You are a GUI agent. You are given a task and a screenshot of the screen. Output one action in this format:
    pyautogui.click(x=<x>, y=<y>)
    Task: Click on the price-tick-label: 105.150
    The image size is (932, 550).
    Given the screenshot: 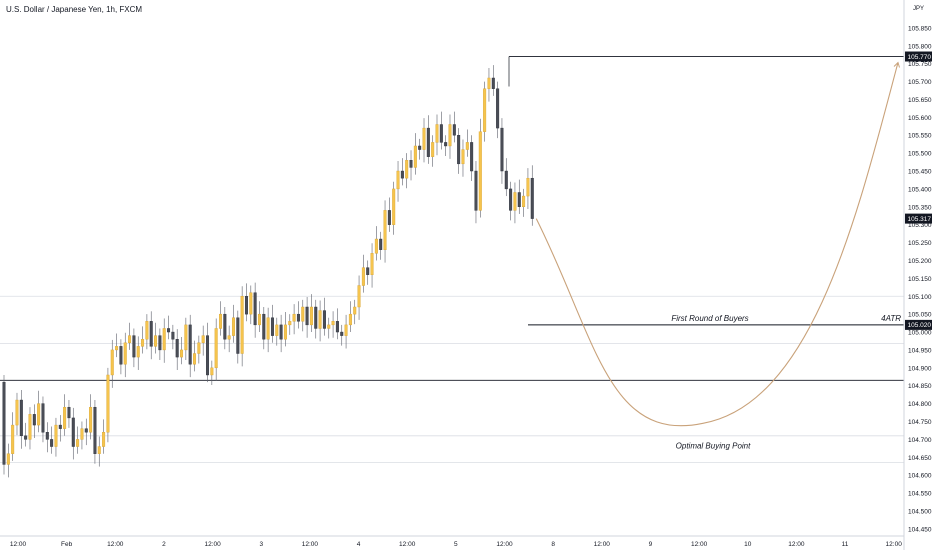 What is the action you would take?
    pyautogui.click(x=920, y=279)
    